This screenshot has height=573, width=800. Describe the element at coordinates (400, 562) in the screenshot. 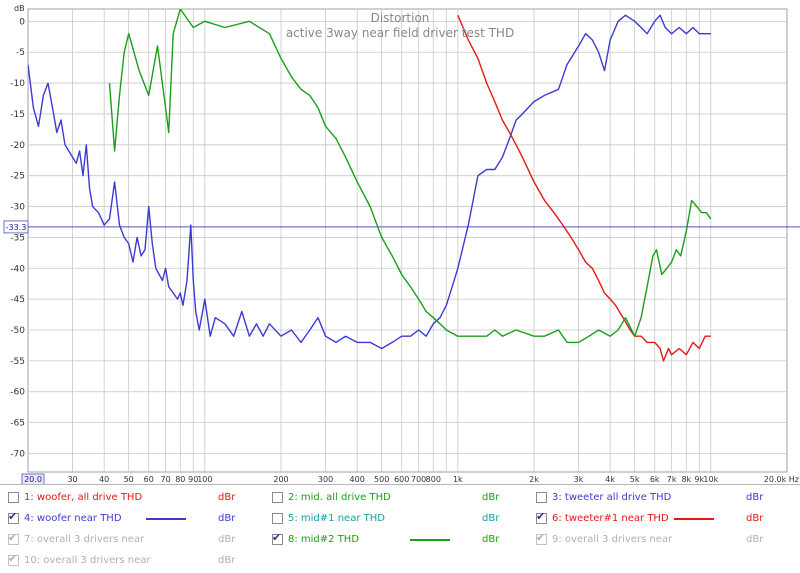

I see `legend-row: ✔ 10: overall 3 drivers near dBr` at that location.